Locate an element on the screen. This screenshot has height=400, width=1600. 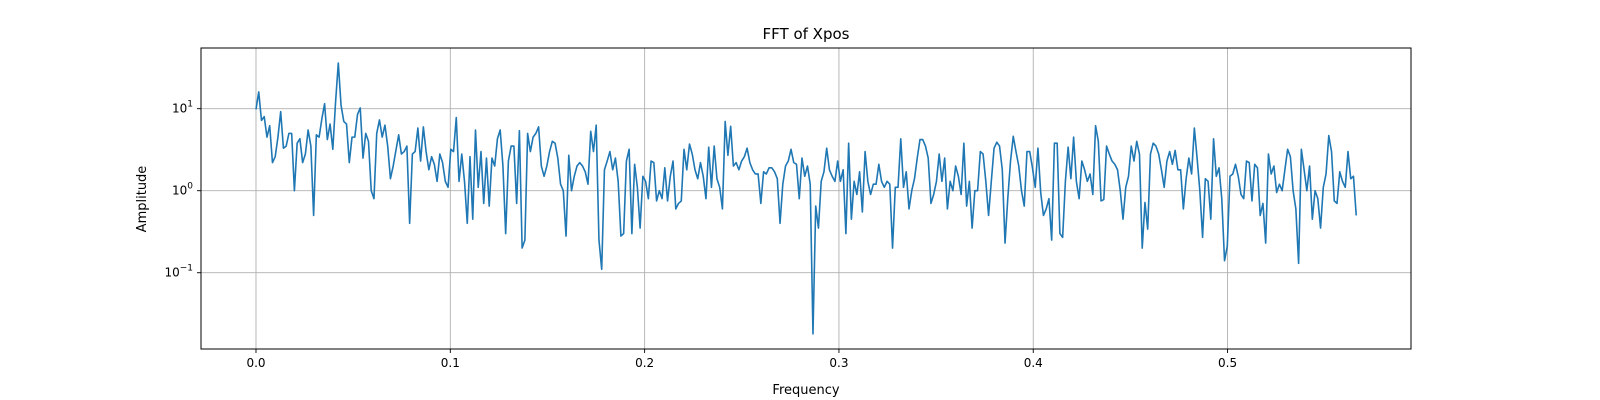
x-tick-label: 0.1 is located at coordinates (450, 363).